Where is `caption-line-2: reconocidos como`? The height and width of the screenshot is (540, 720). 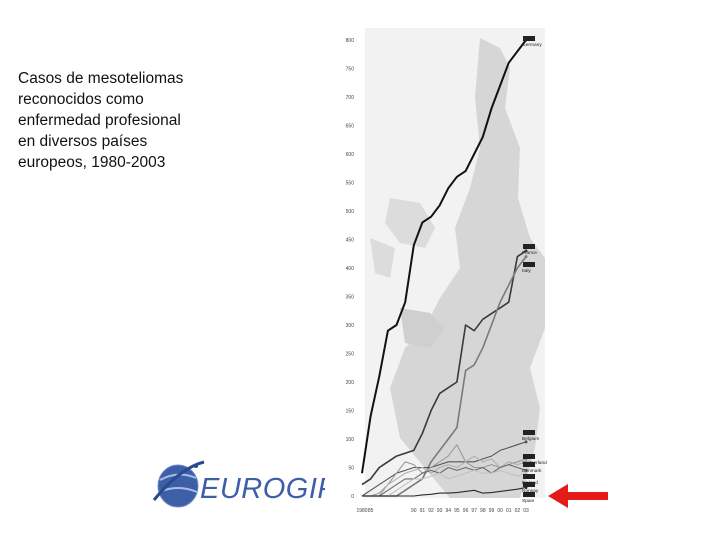
caption-line-2: reconocidos como is located at coordinates (81, 99).